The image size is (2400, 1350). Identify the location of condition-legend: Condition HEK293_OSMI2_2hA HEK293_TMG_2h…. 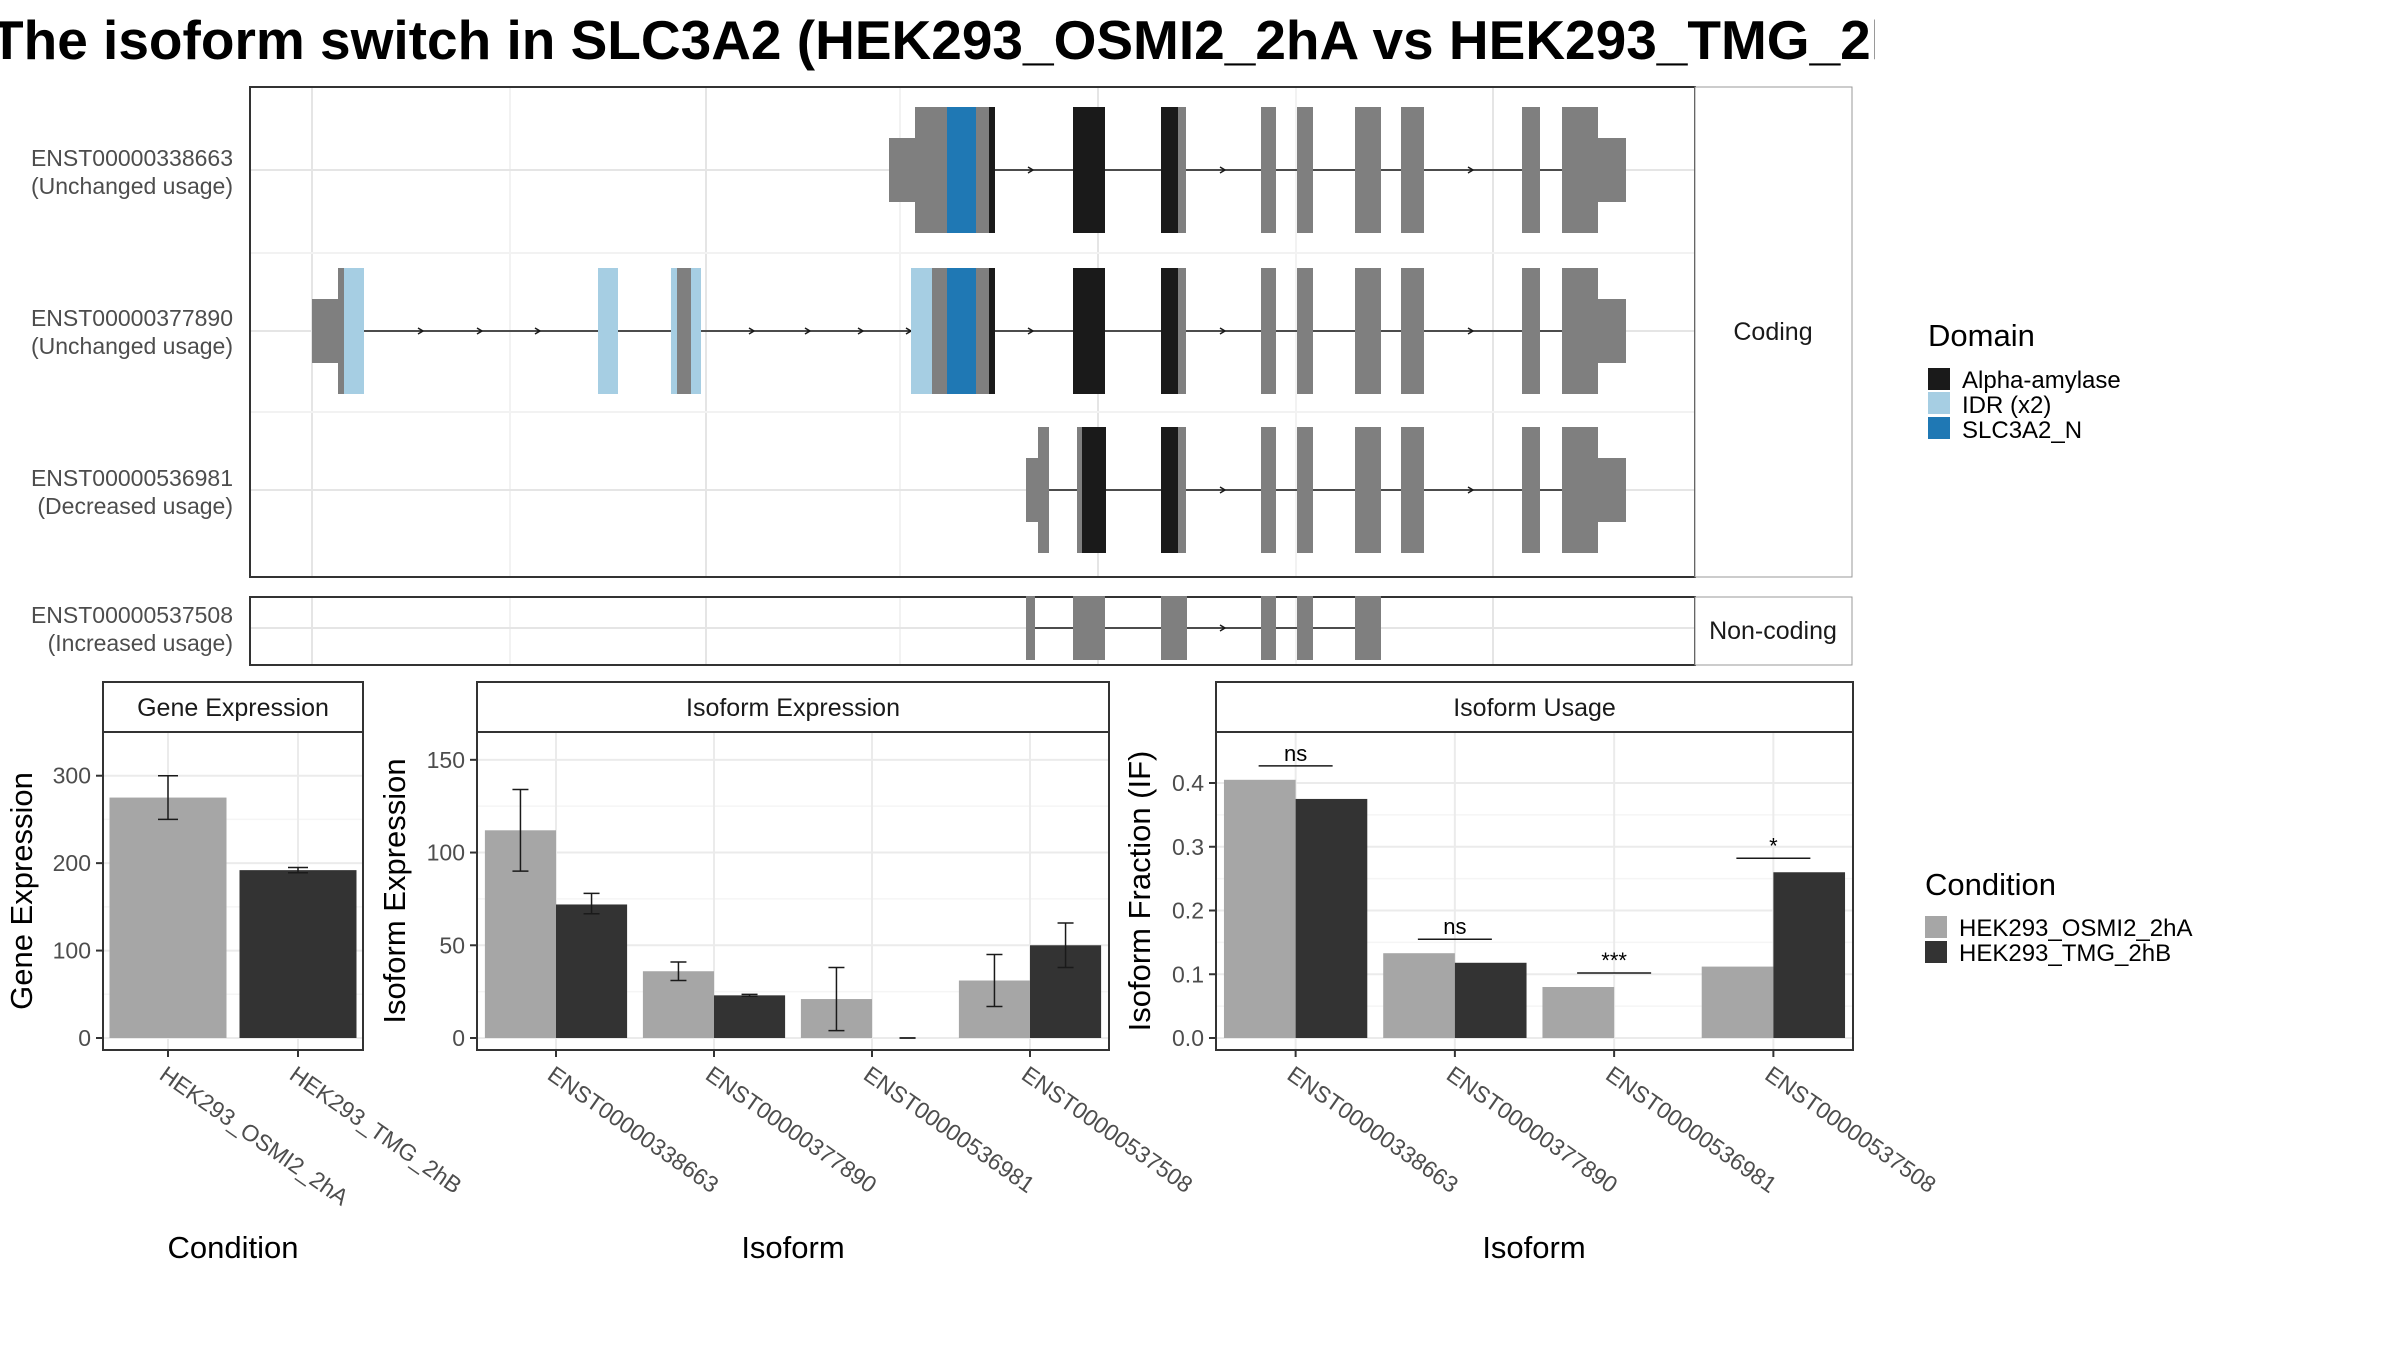
(2058, 917).